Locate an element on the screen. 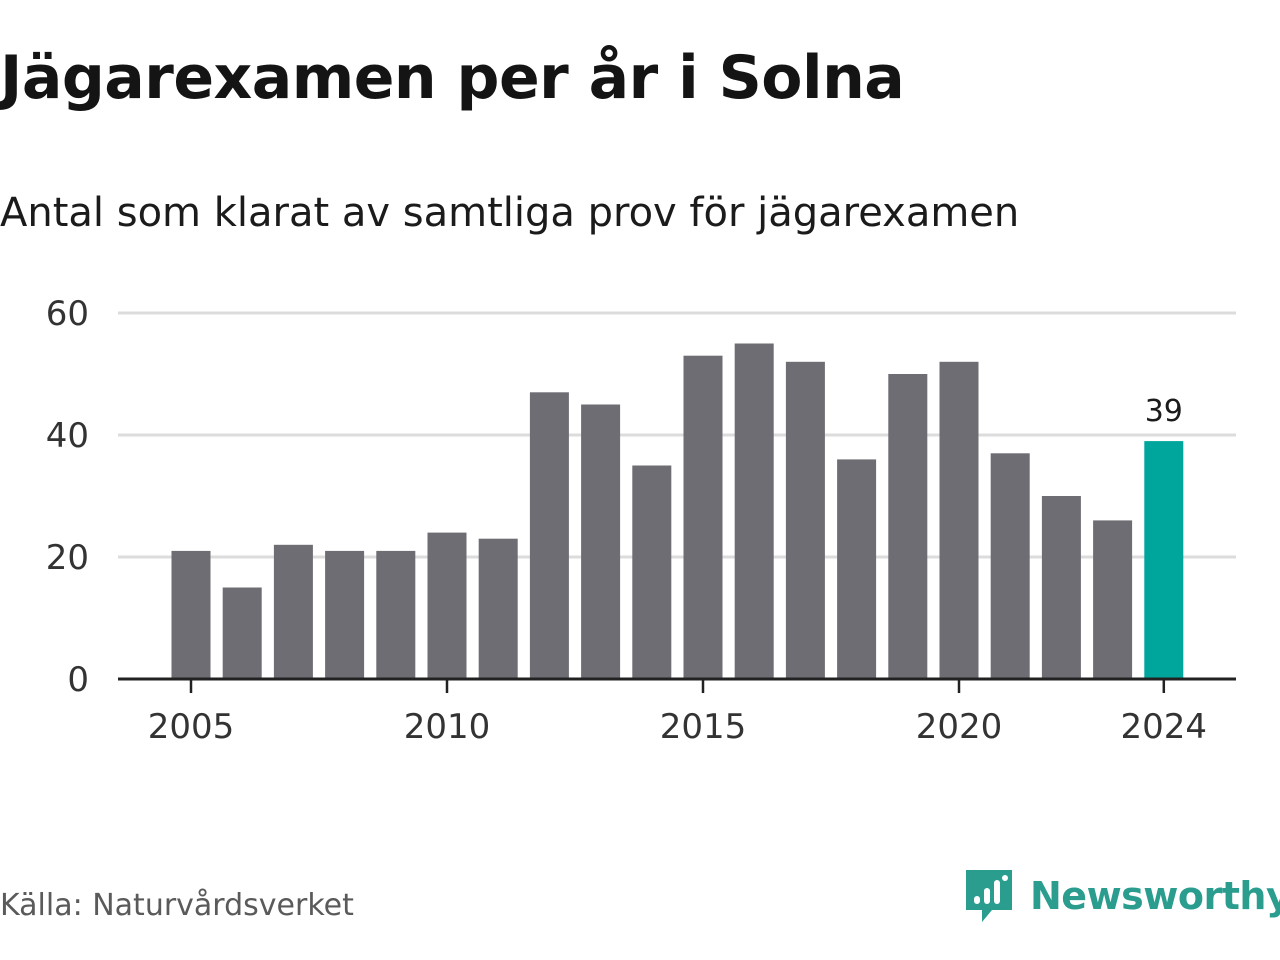  x-tick-label: 2020 is located at coordinates (959, 727).